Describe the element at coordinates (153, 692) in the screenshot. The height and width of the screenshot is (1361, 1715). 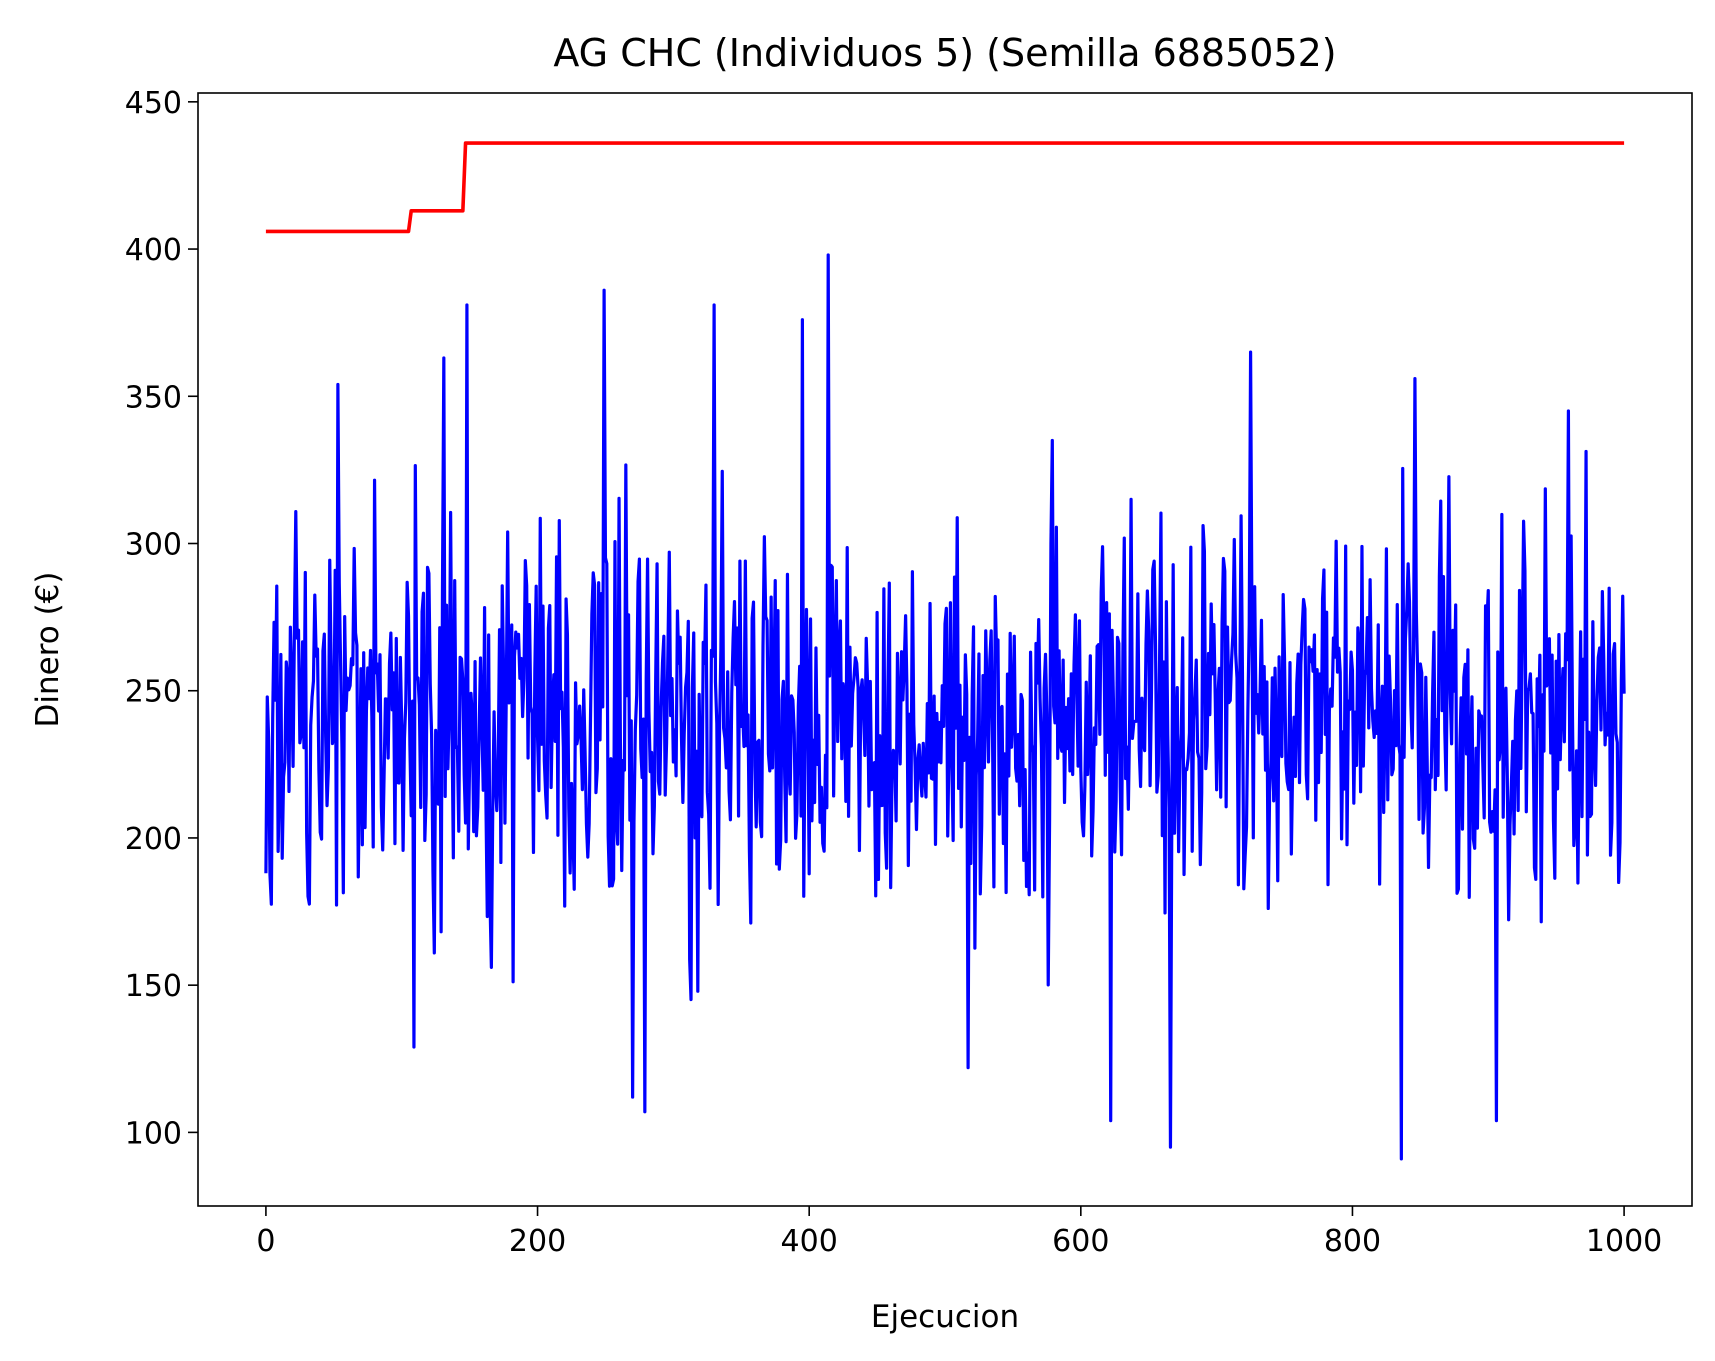
I see `y-tick-label: 250` at that location.